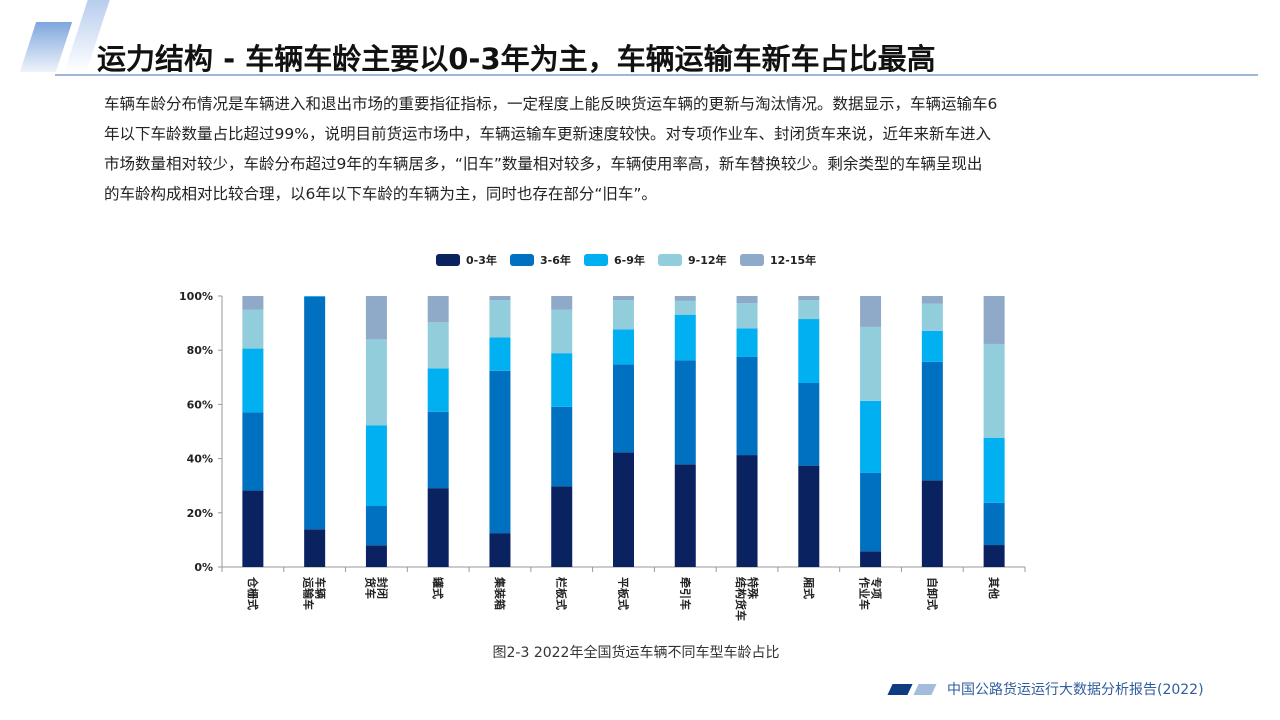  I want to click on x-tick-label-line: 自卸式, so click(932, 593).